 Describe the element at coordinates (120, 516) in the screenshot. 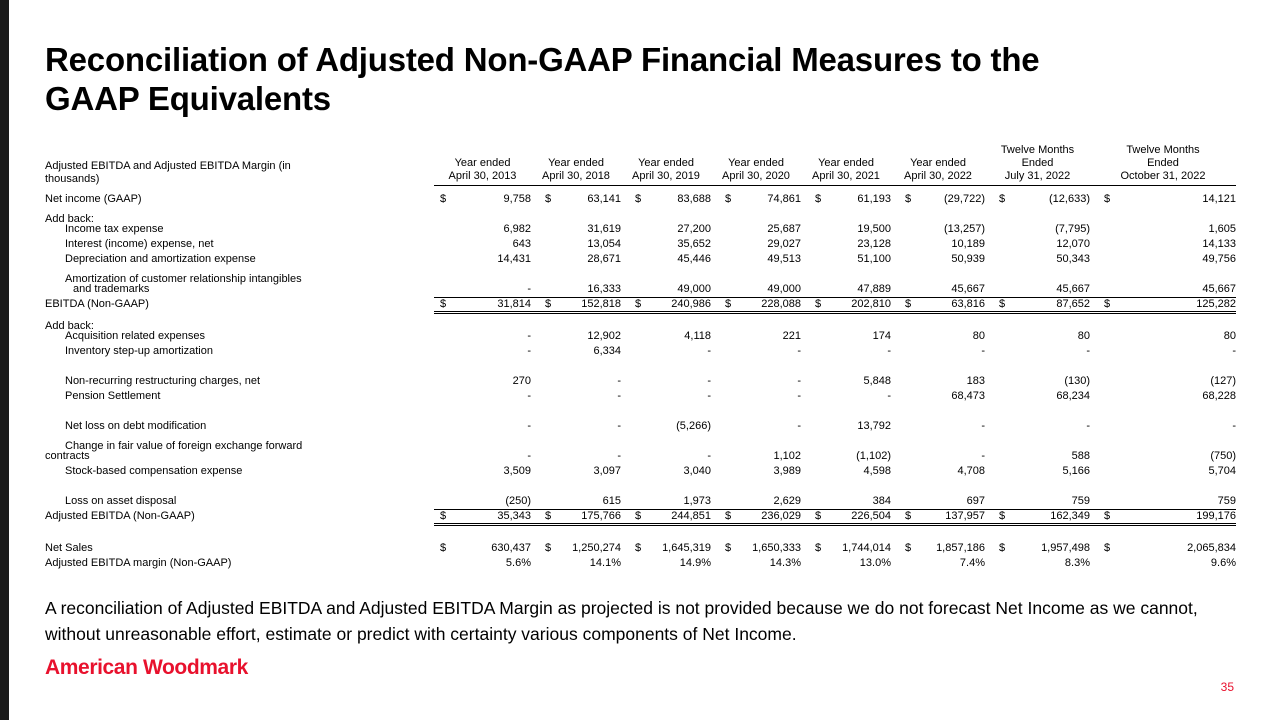

I see `row-label: Adjusted EBITDA (Non-GAAP)` at that location.